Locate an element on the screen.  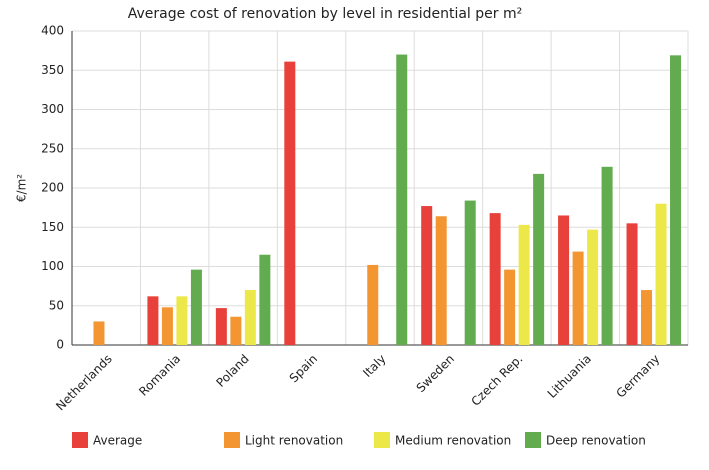
x-tick-label: Lithuania is located at coordinates (569, 376).